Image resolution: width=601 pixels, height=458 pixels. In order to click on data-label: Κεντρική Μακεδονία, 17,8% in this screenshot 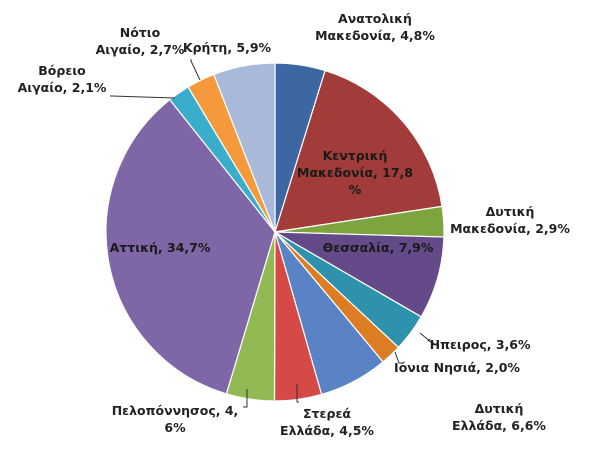, I will do `click(355, 172)`.